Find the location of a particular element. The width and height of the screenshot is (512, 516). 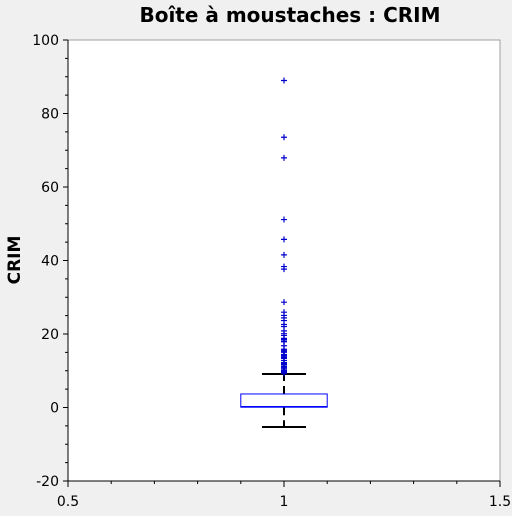

y-tick-label: 20 is located at coordinates (50, 335).